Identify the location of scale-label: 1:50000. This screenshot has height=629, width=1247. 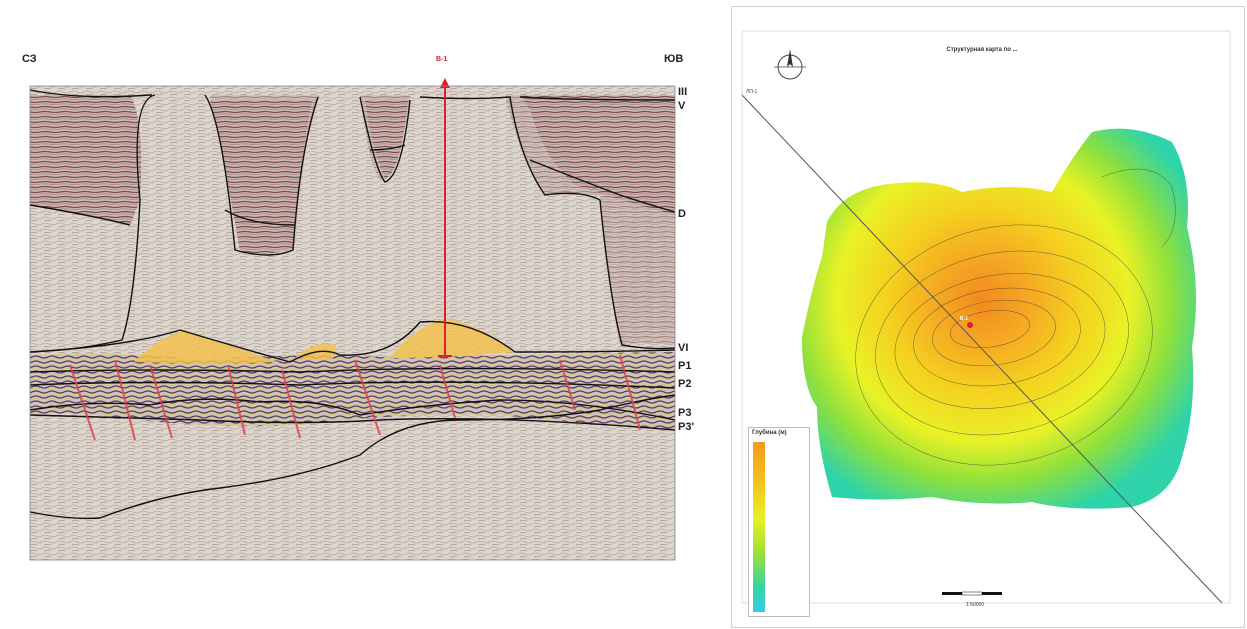
(975, 605).